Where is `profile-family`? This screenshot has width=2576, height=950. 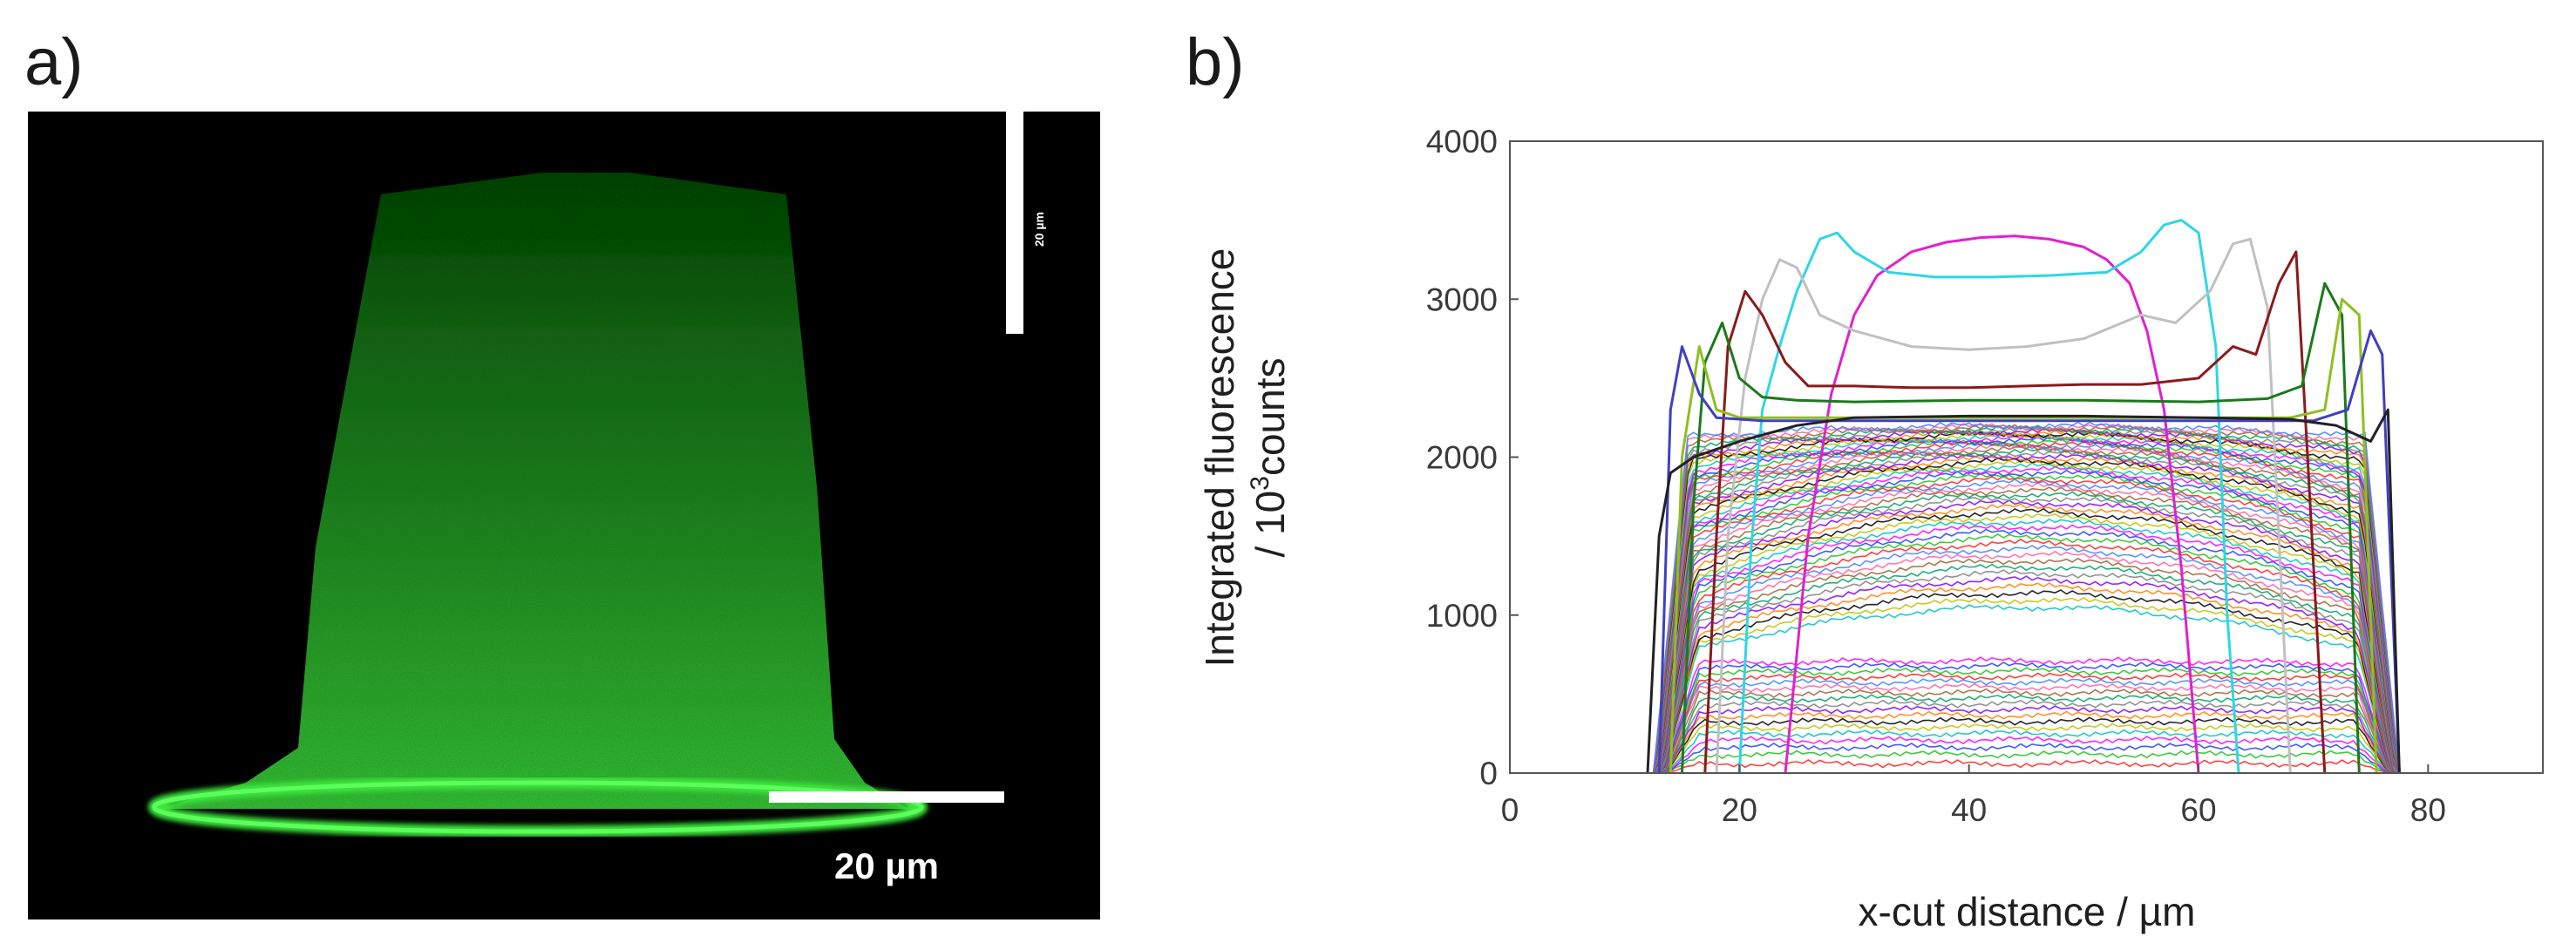
profile-family is located at coordinates (2026, 597).